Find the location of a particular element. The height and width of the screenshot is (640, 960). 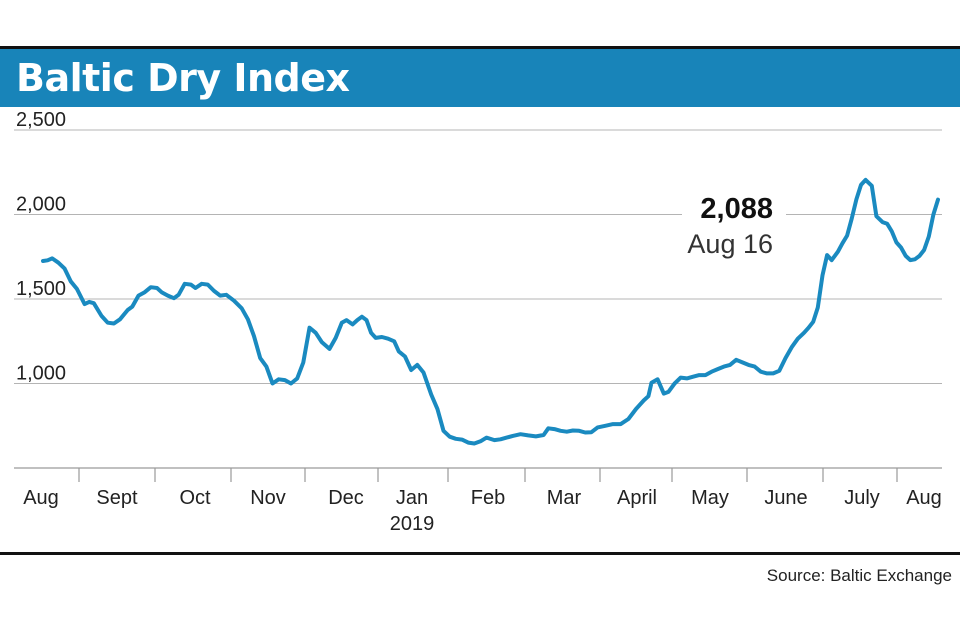

annotation-date: Aug 16 is located at coordinates (730, 244).